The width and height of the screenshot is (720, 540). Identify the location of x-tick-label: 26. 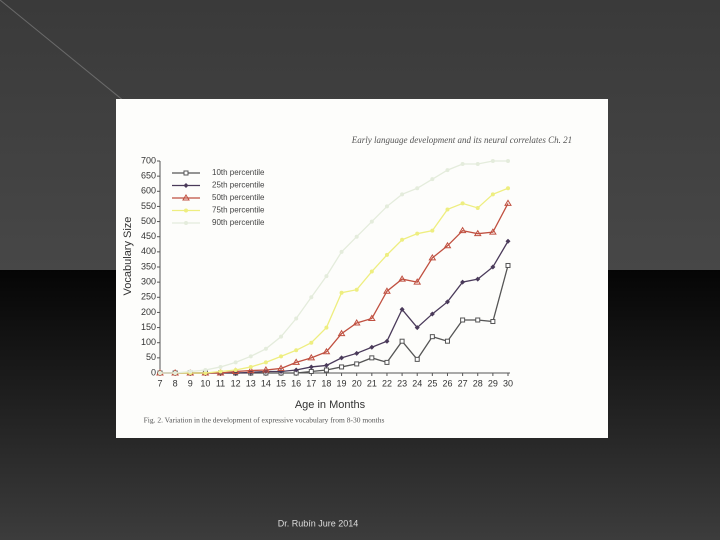
(447, 383).